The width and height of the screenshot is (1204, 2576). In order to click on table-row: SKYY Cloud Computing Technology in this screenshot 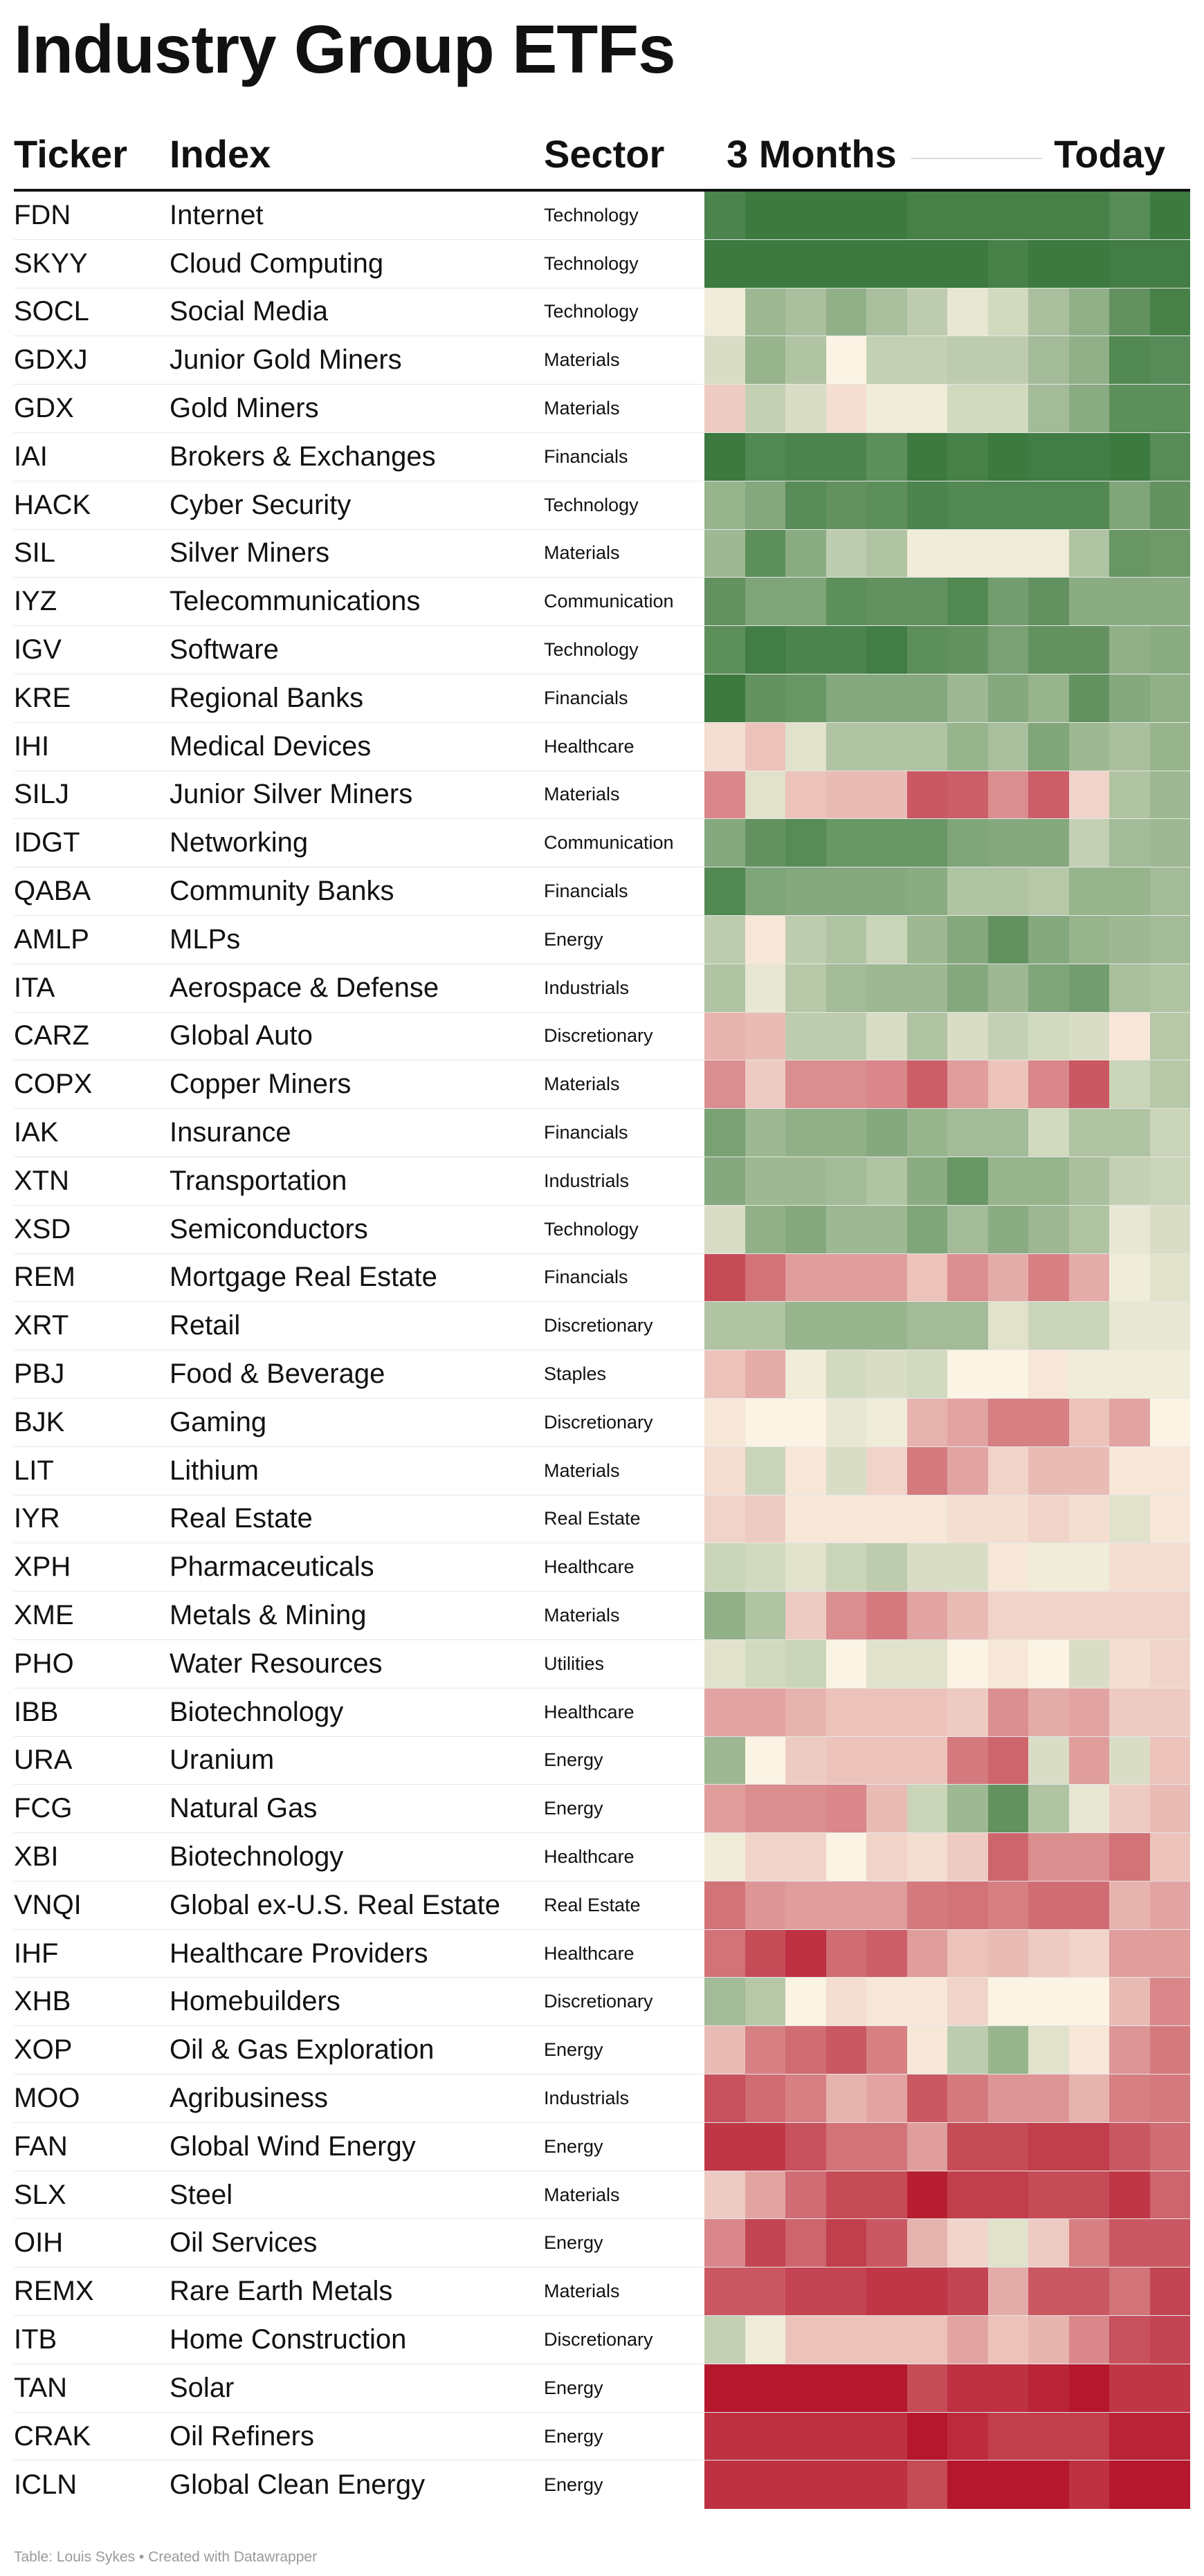, I will do `click(602, 263)`.